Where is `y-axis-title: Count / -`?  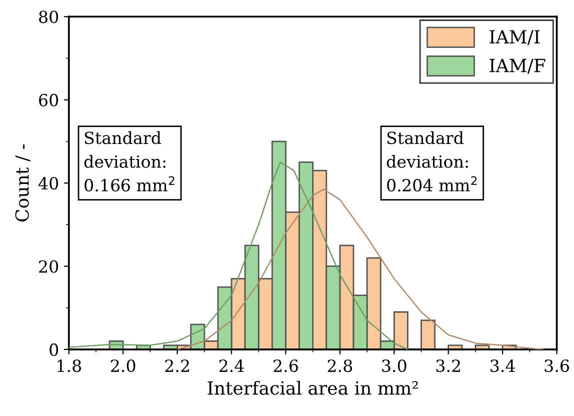
y-axis-title: Count / - is located at coordinates (22, 183).